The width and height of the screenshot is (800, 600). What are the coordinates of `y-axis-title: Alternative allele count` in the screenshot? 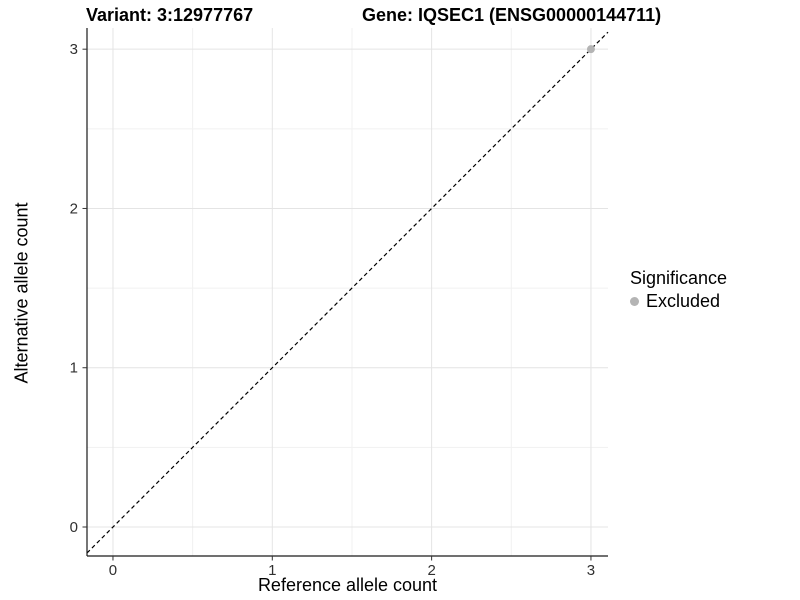 It's located at (21, 293).